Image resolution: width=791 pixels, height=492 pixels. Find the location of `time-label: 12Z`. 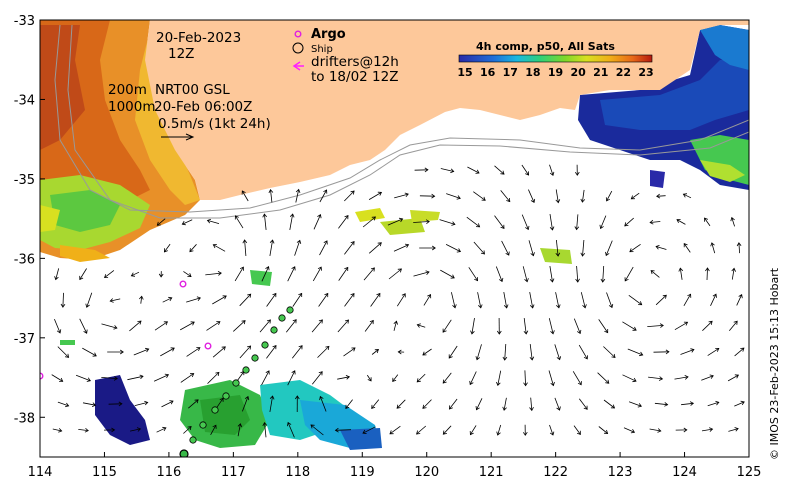

time-label: 12Z is located at coordinates (181, 54).